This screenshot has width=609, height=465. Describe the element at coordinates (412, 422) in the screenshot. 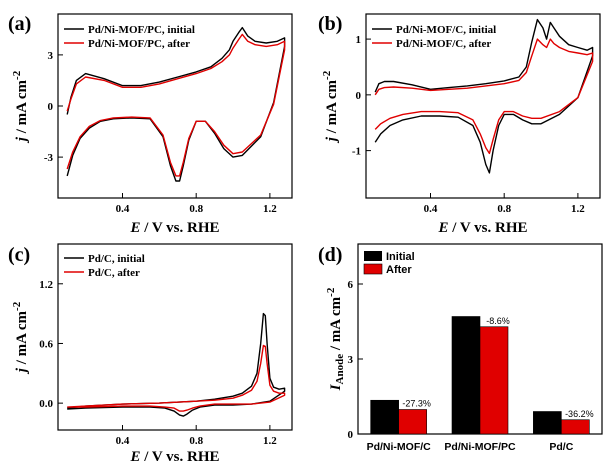

I see `bar-after-pd-ni-mof-c` at that location.